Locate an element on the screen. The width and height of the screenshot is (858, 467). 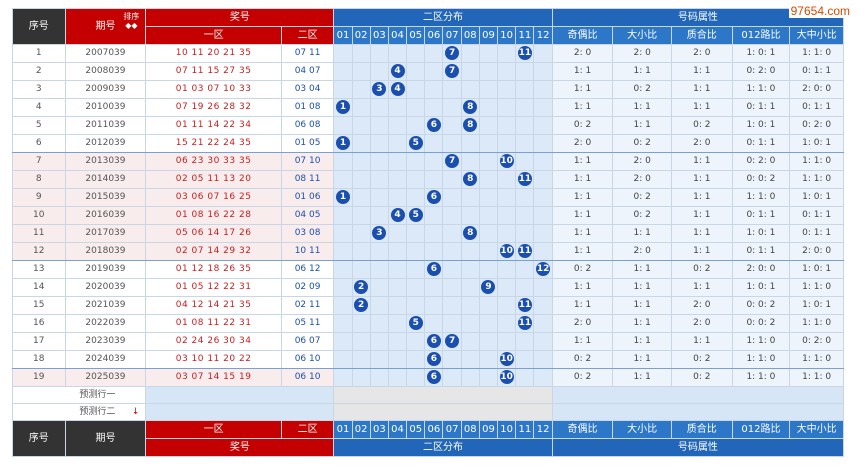
dist-hit-cell: 4 is located at coordinates (397, 215).